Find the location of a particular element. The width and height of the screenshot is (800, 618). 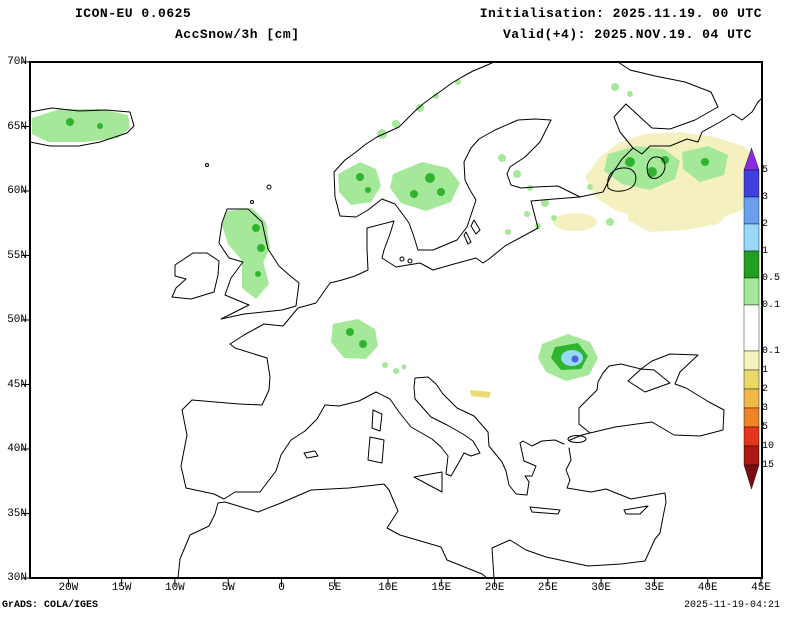

lon-label: 5W is located at coordinates (228, 588).